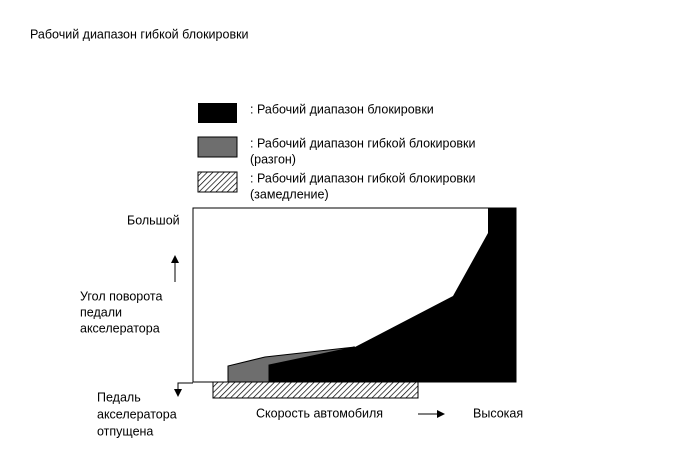 This screenshot has height=470, width=691. Describe the element at coordinates (139, 34) in the screenshot. I see `title: Рабочий диапазон гибкой блокировки` at that location.